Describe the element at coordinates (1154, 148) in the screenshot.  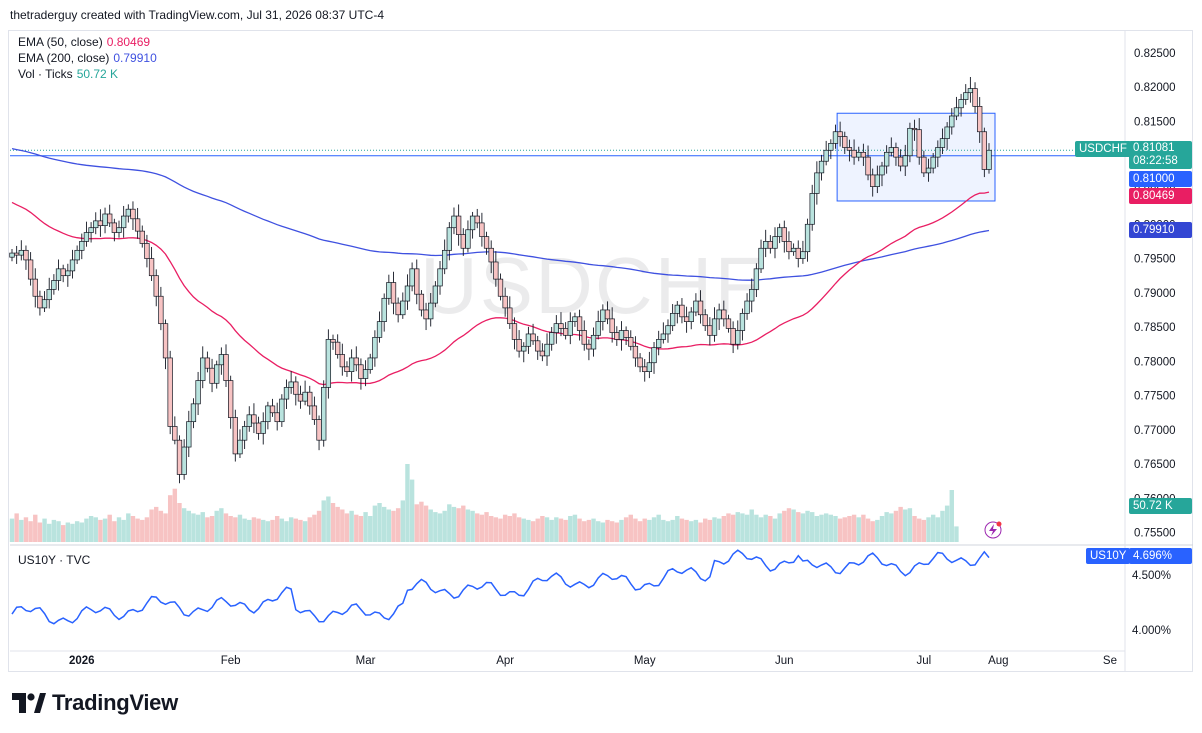
I see `last-price-value: 0.81081` at that location.